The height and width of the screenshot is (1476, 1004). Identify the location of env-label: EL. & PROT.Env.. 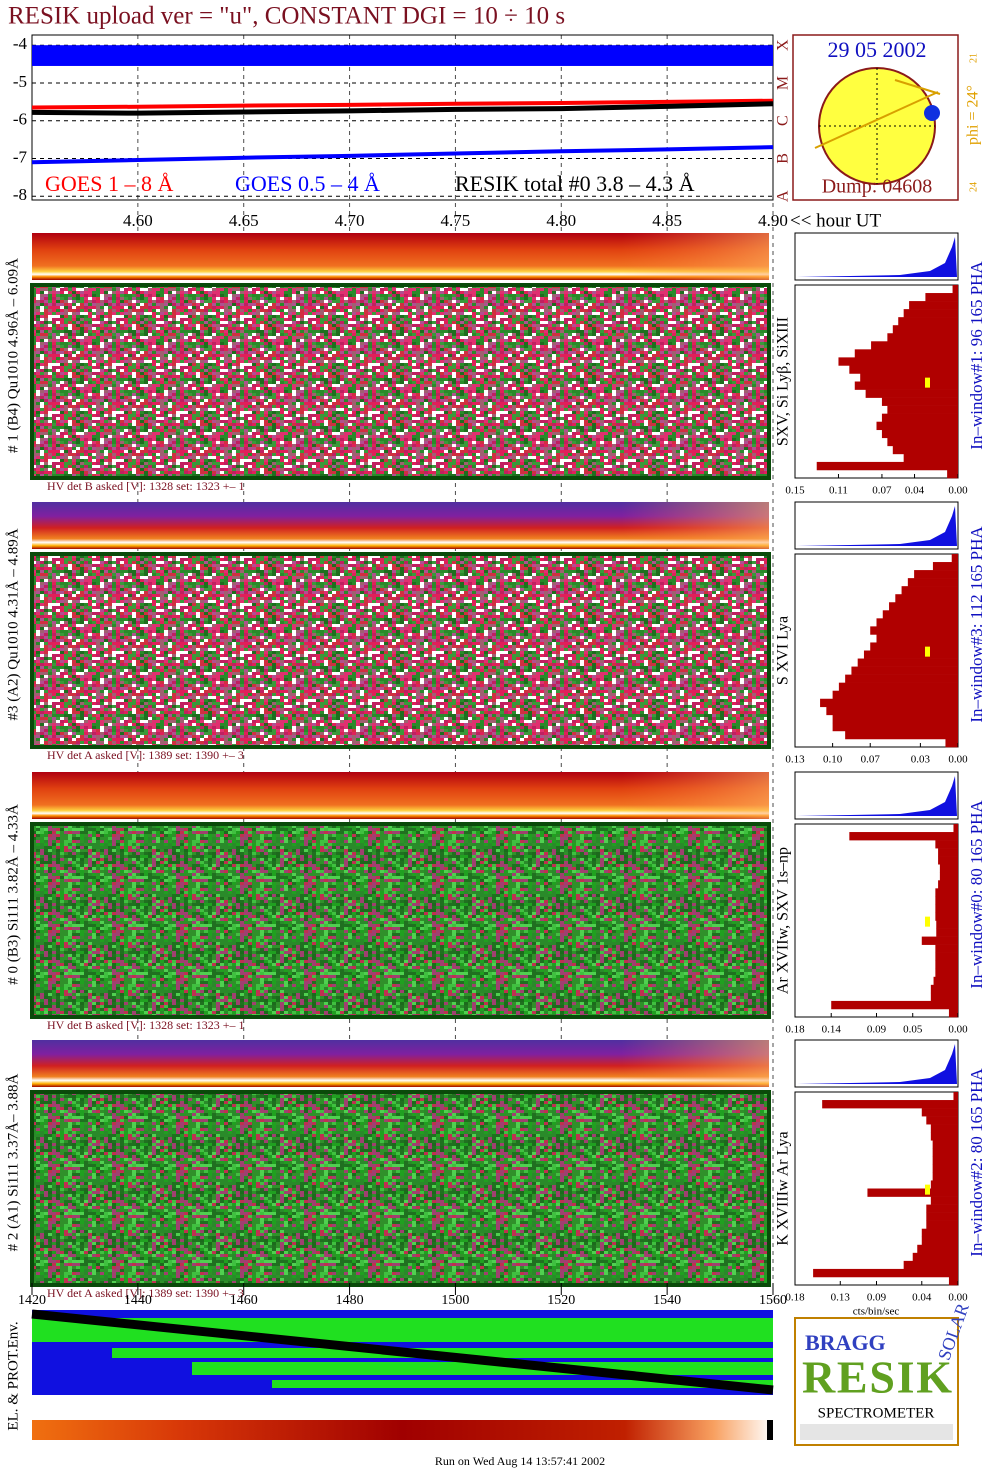
(13, 1375).